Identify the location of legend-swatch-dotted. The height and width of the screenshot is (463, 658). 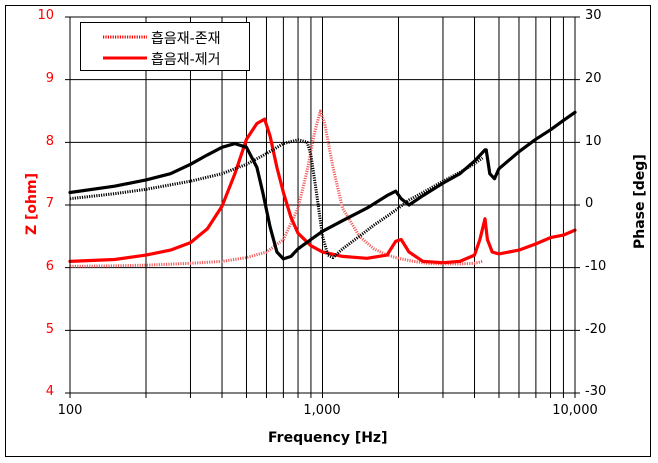
(125, 37).